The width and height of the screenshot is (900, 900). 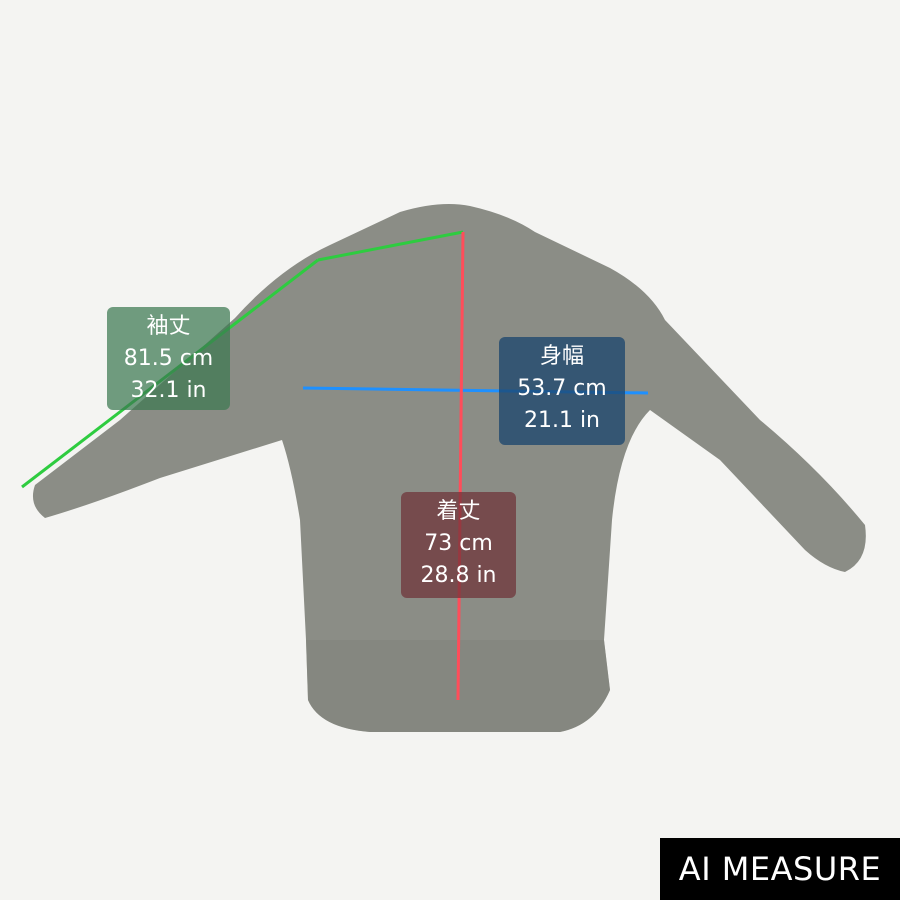 I want to click on width-label: 身幅 53.7 cm 21.1 in, so click(x=562, y=391).